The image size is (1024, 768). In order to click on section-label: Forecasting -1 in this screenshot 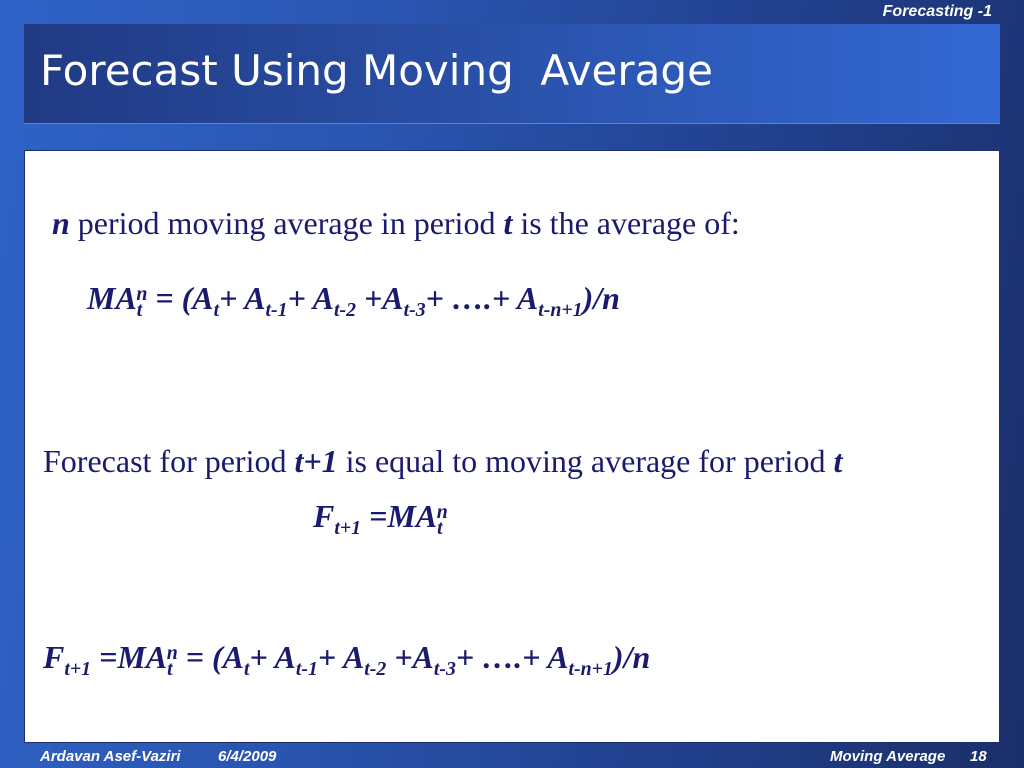, I will do `click(937, 11)`.